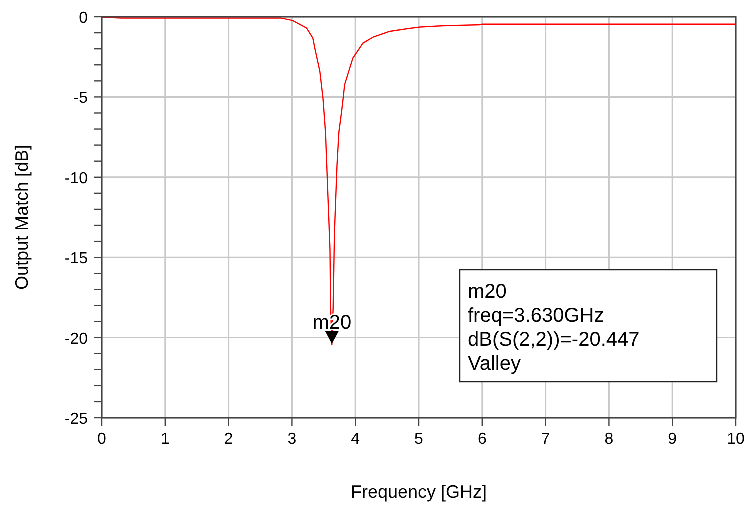 The height and width of the screenshot is (508, 750). I want to click on x-tick-label: 7, so click(545, 439).